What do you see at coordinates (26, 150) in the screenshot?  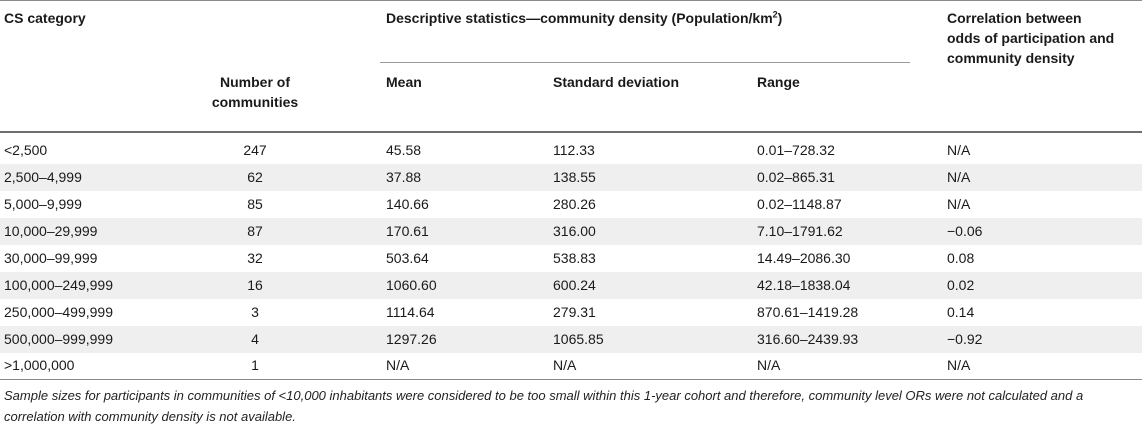 I see `cell-category: <2,500` at bounding box center [26, 150].